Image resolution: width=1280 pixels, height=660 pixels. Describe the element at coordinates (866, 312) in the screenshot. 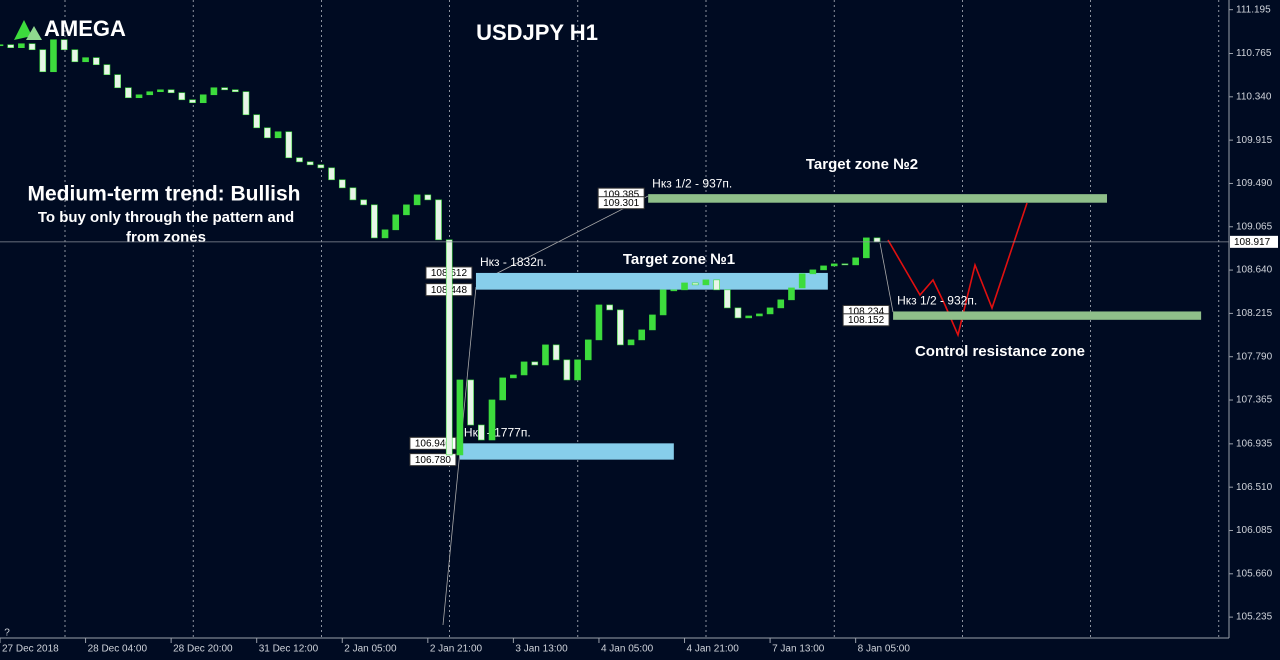

I see `price-box-label: 108.234` at that location.